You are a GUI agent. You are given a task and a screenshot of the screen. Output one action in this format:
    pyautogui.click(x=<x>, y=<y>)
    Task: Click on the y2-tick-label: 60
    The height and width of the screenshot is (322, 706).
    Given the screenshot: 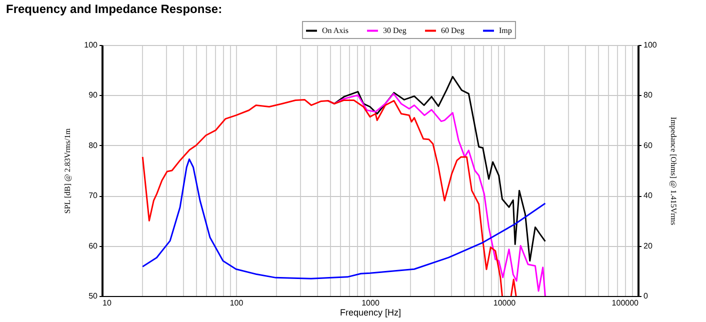 What is the action you would take?
    pyautogui.click(x=648, y=145)
    